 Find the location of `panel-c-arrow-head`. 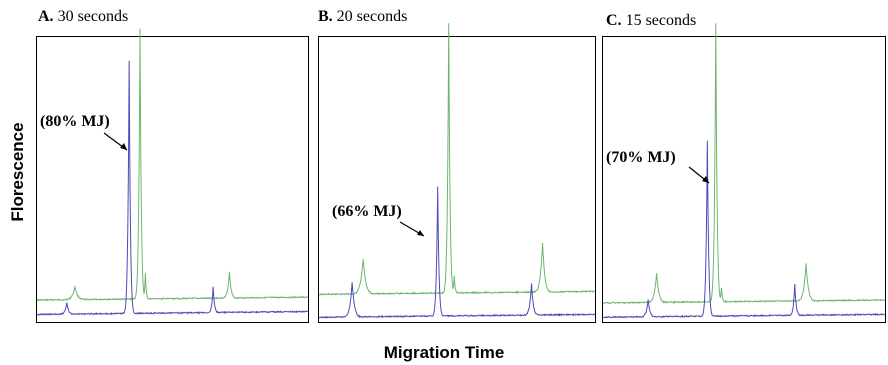

panel-c-arrow-head is located at coordinates (705, 179).